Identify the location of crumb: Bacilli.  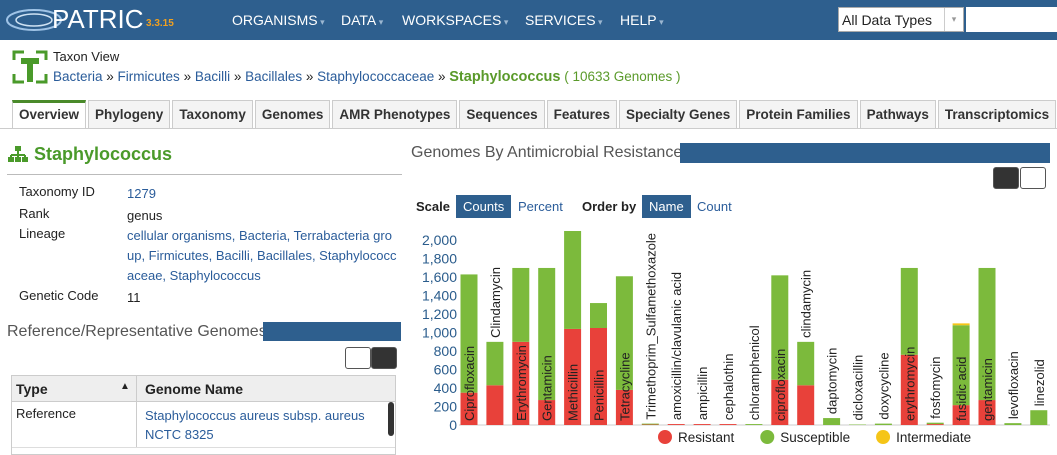
(212, 76).